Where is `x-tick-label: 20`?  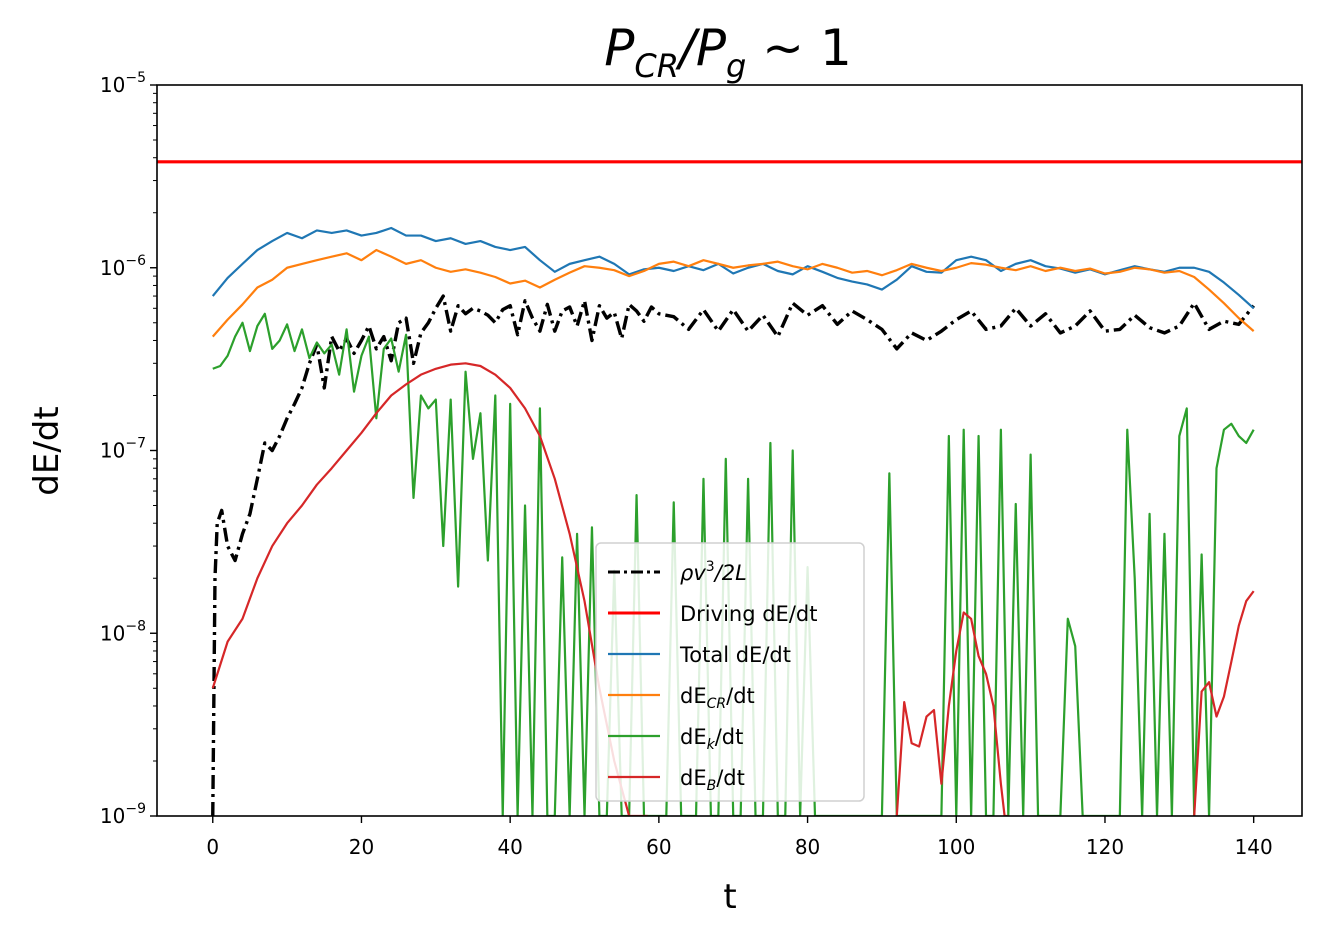 x-tick-label: 20 is located at coordinates (361, 847).